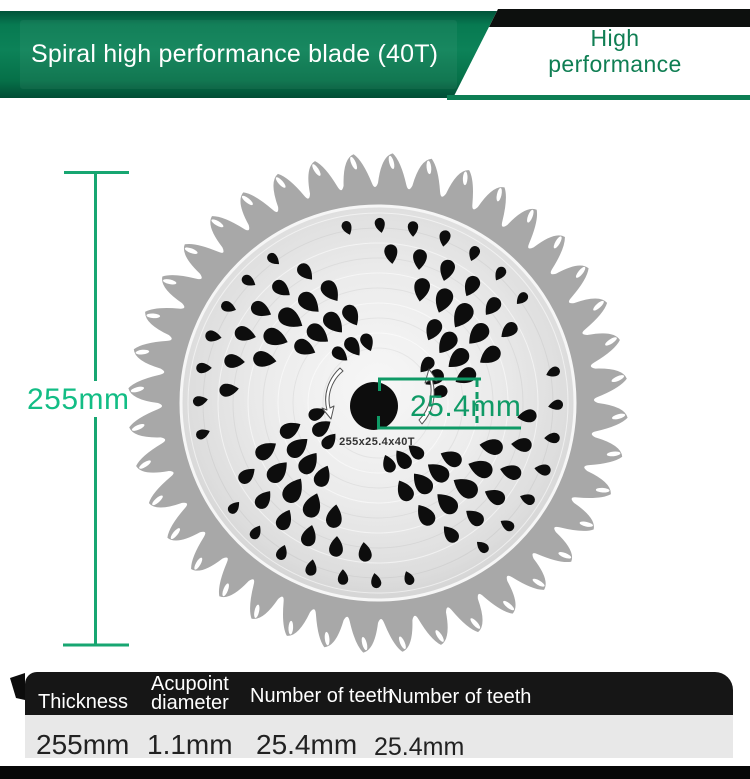 This screenshot has height=779, width=750. What do you see at coordinates (238, 54) in the screenshot?
I see `banner-inner-panel` at bounding box center [238, 54].